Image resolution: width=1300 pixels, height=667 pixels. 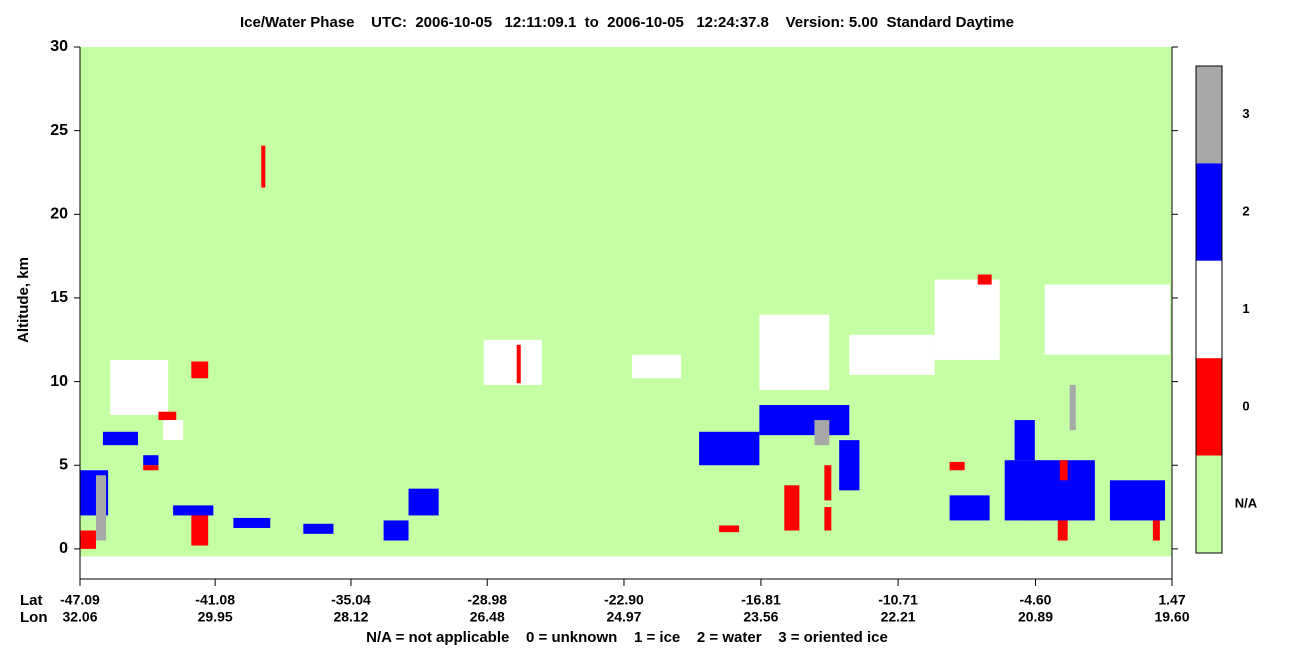 I want to click on x-tick-label: -28.98, so click(x=487, y=600).